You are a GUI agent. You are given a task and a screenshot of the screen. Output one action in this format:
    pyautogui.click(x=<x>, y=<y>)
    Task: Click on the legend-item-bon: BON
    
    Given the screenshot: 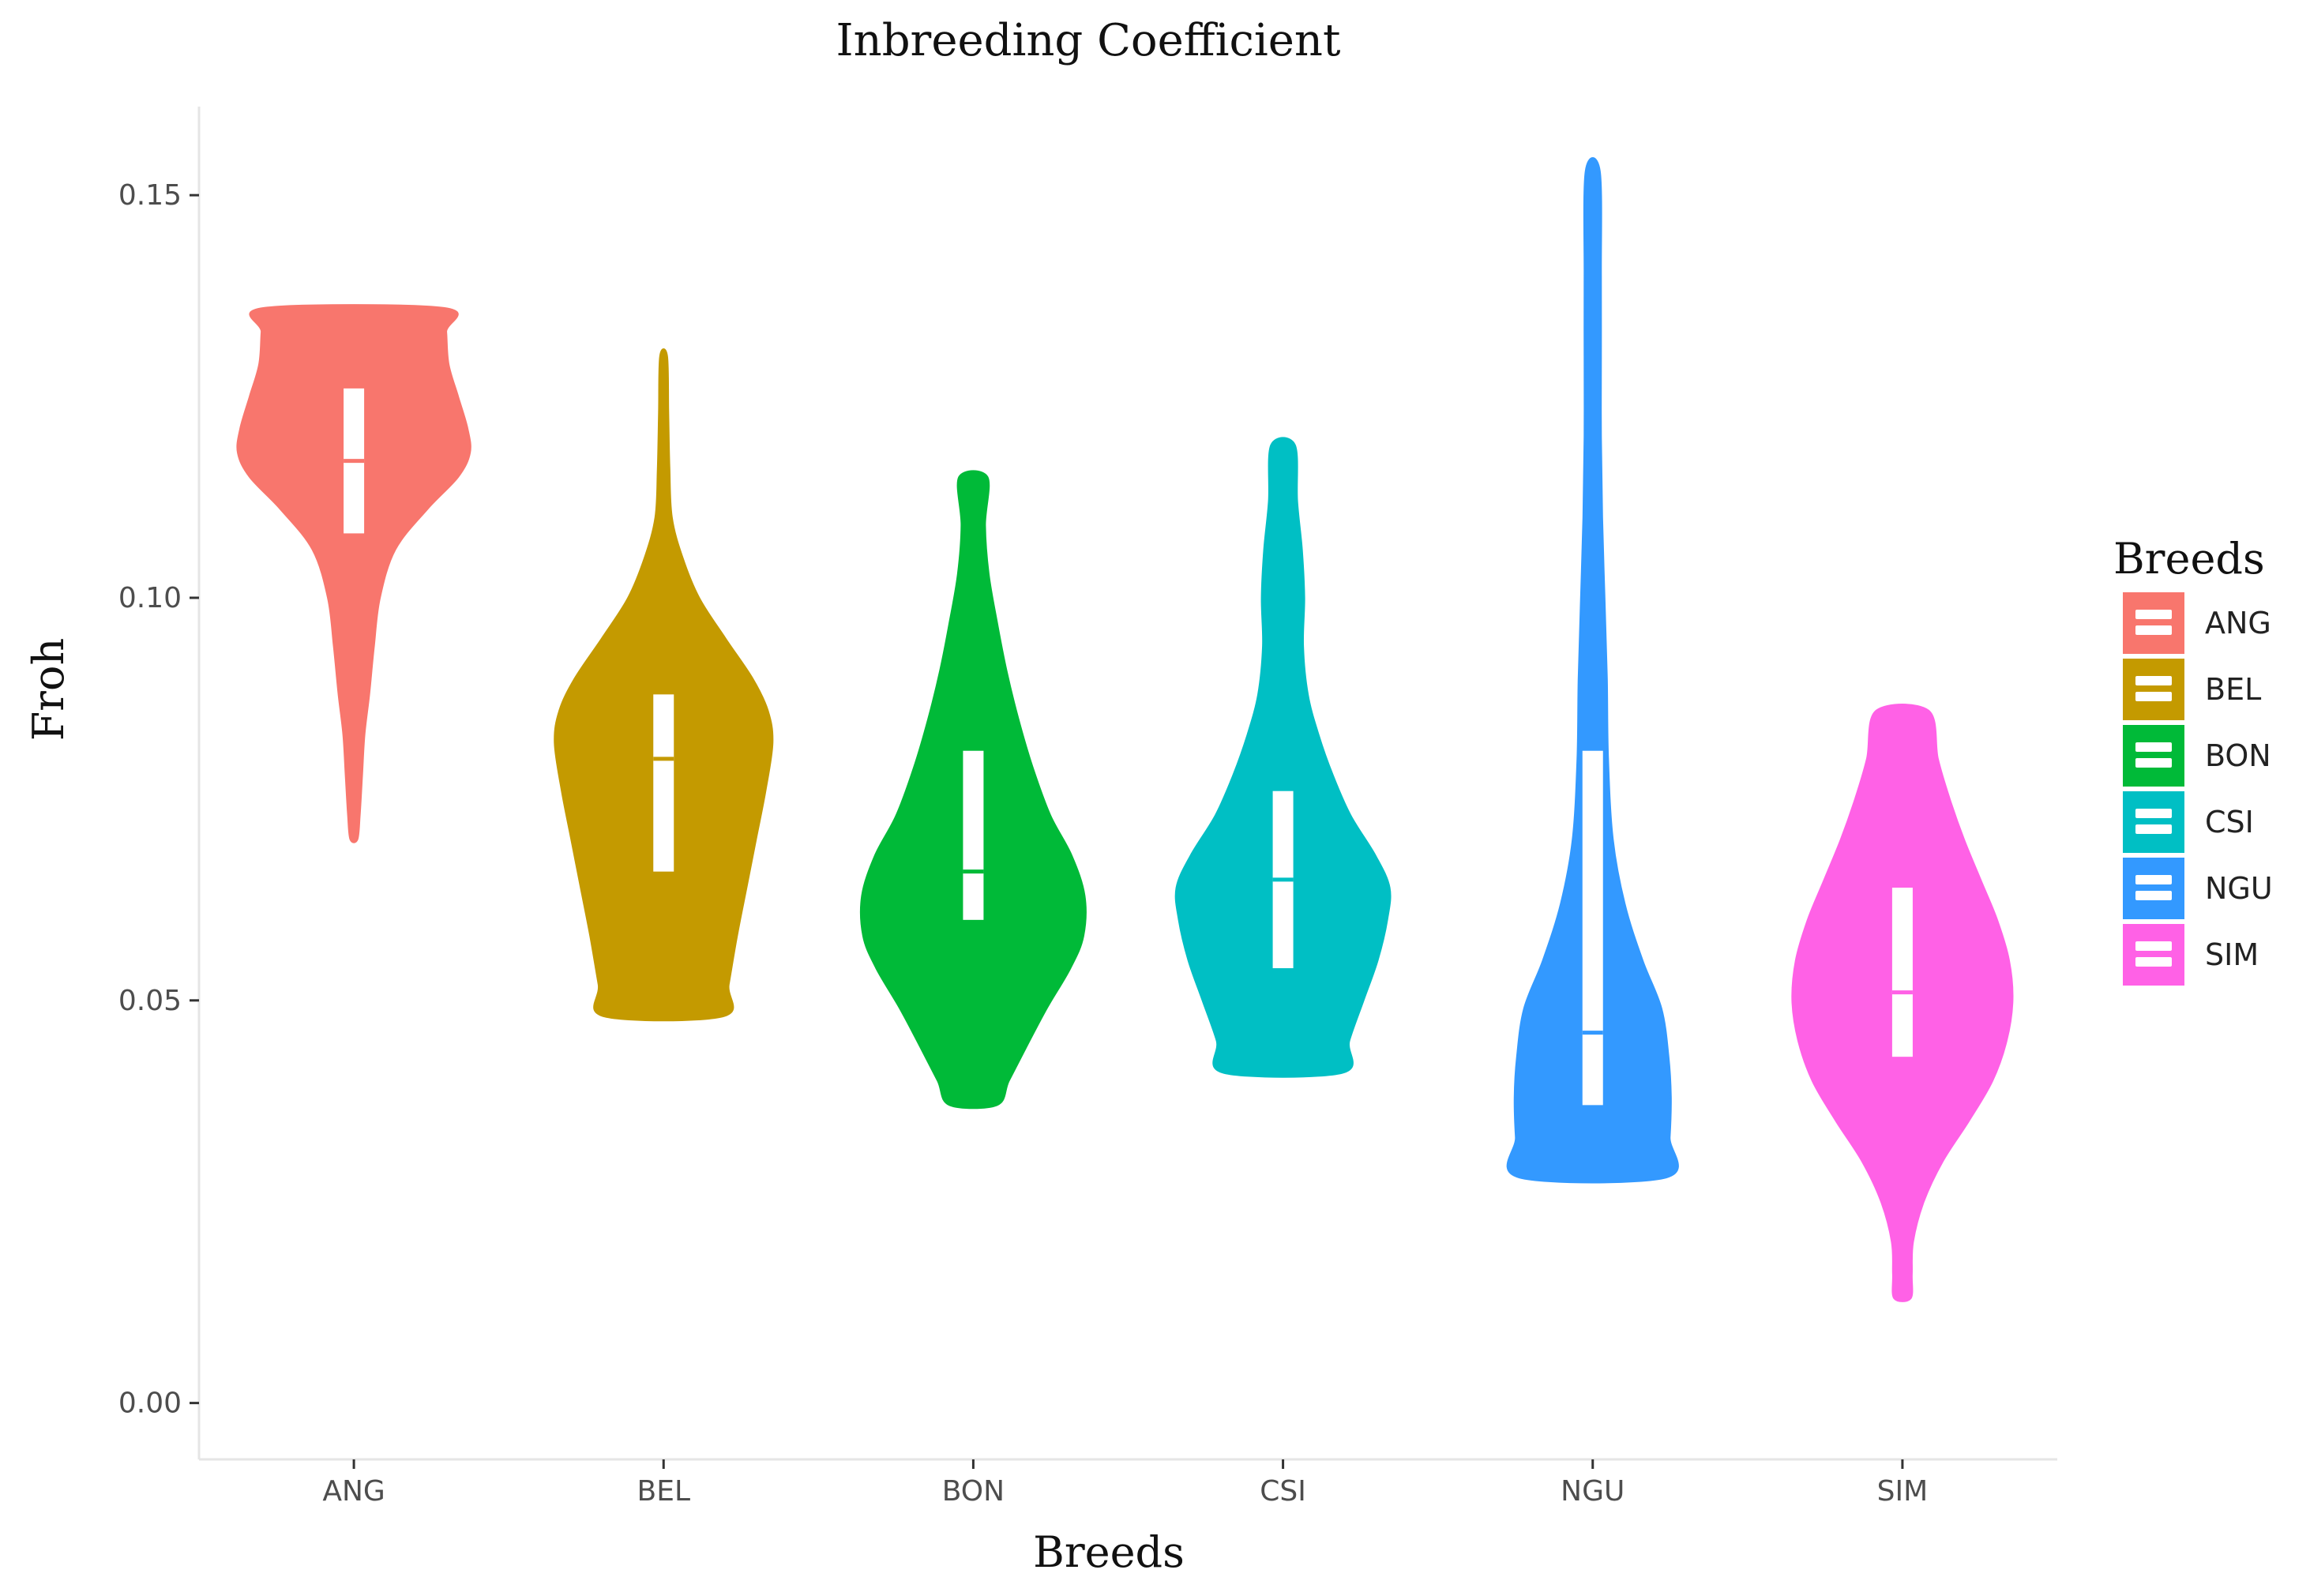 What is the action you would take?
    pyautogui.click(x=2197, y=756)
    